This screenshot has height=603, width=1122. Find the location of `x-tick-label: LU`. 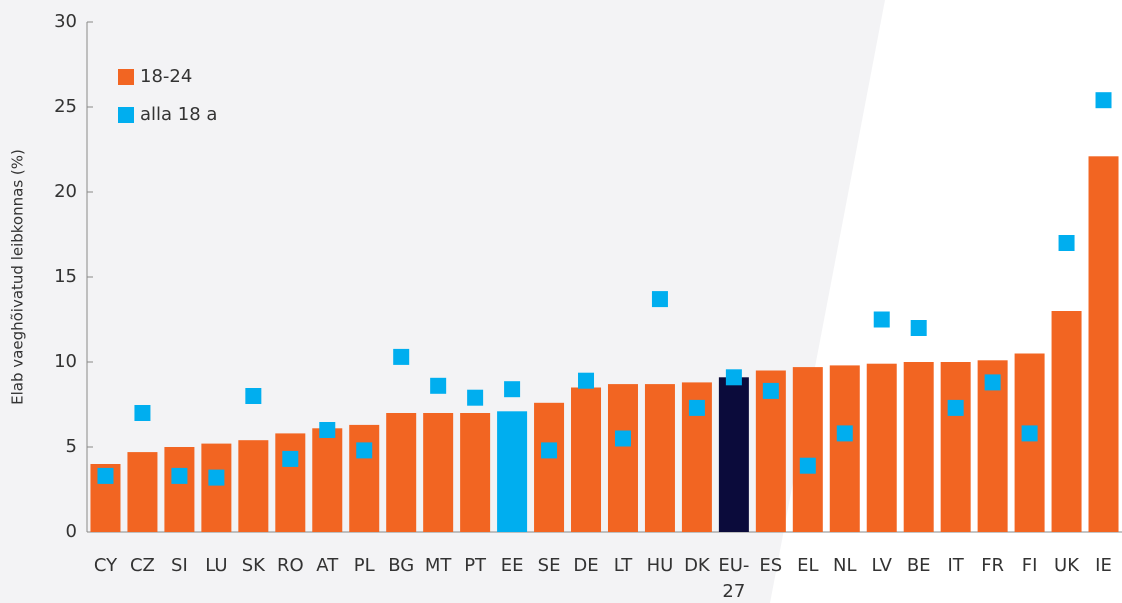

x-tick-label: LU is located at coordinates (216, 565).